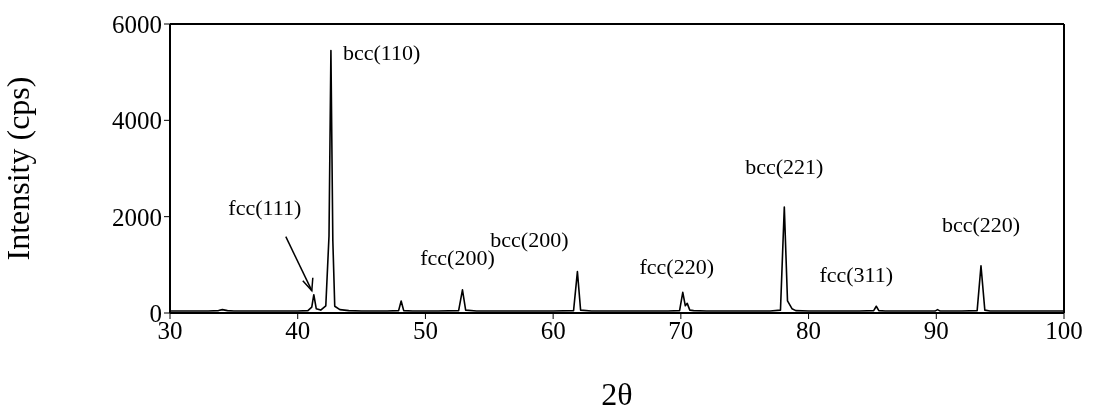  What do you see at coordinates (137, 24) in the screenshot?
I see `y-tick-label: 6000` at bounding box center [137, 24].